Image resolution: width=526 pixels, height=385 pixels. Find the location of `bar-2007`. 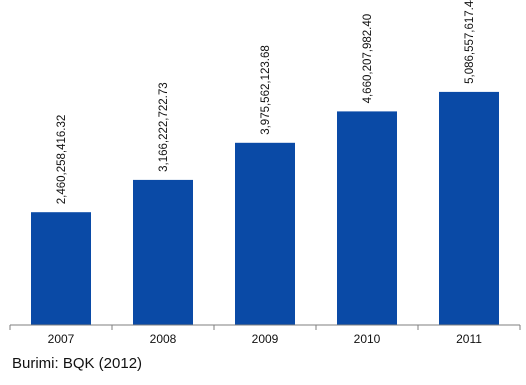

bar-2007 is located at coordinates (61, 268).